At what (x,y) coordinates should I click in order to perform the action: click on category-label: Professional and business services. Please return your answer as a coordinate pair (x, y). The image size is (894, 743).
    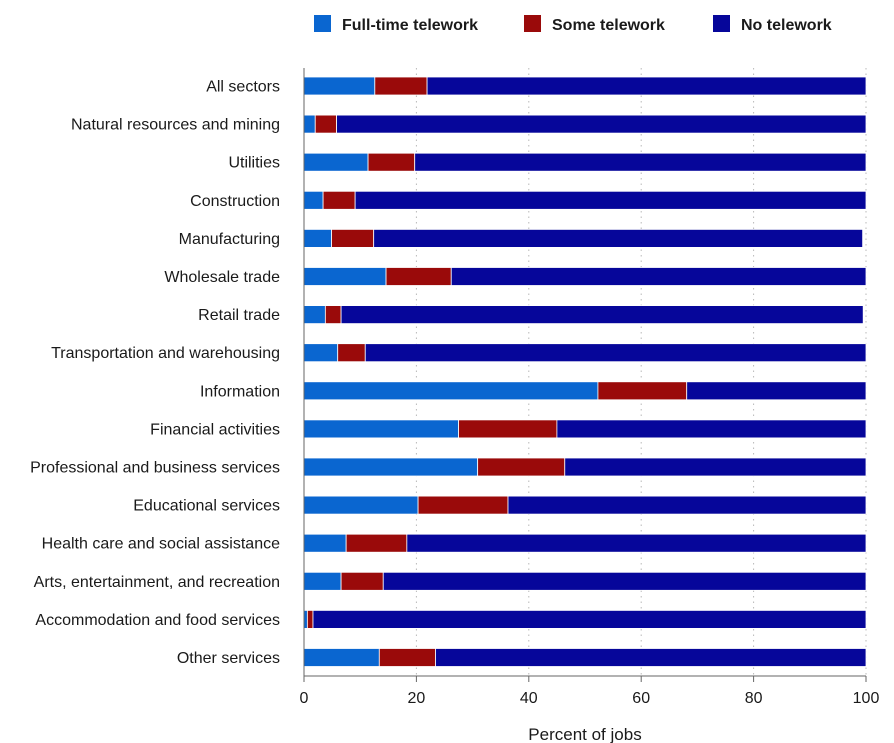
    Looking at the image, I should click on (155, 468).